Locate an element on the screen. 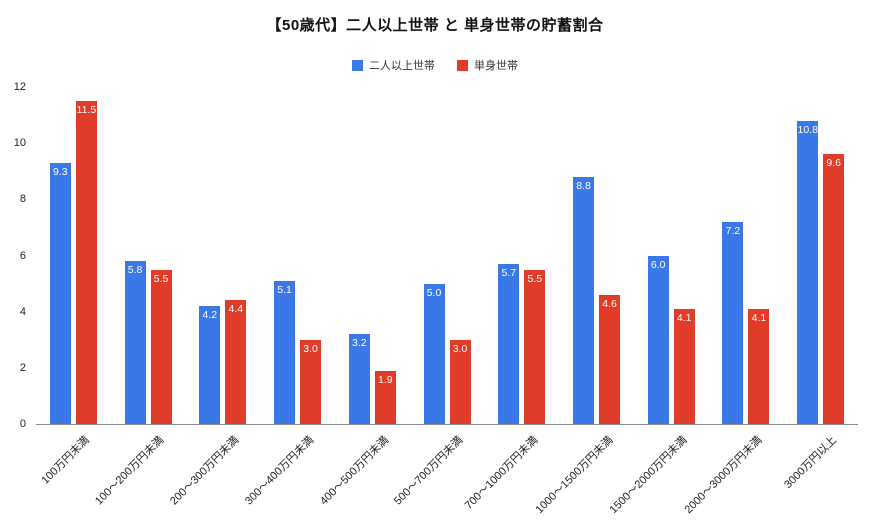 This screenshot has width=870, height=532. bar: 9.3 is located at coordinates (60, 293).